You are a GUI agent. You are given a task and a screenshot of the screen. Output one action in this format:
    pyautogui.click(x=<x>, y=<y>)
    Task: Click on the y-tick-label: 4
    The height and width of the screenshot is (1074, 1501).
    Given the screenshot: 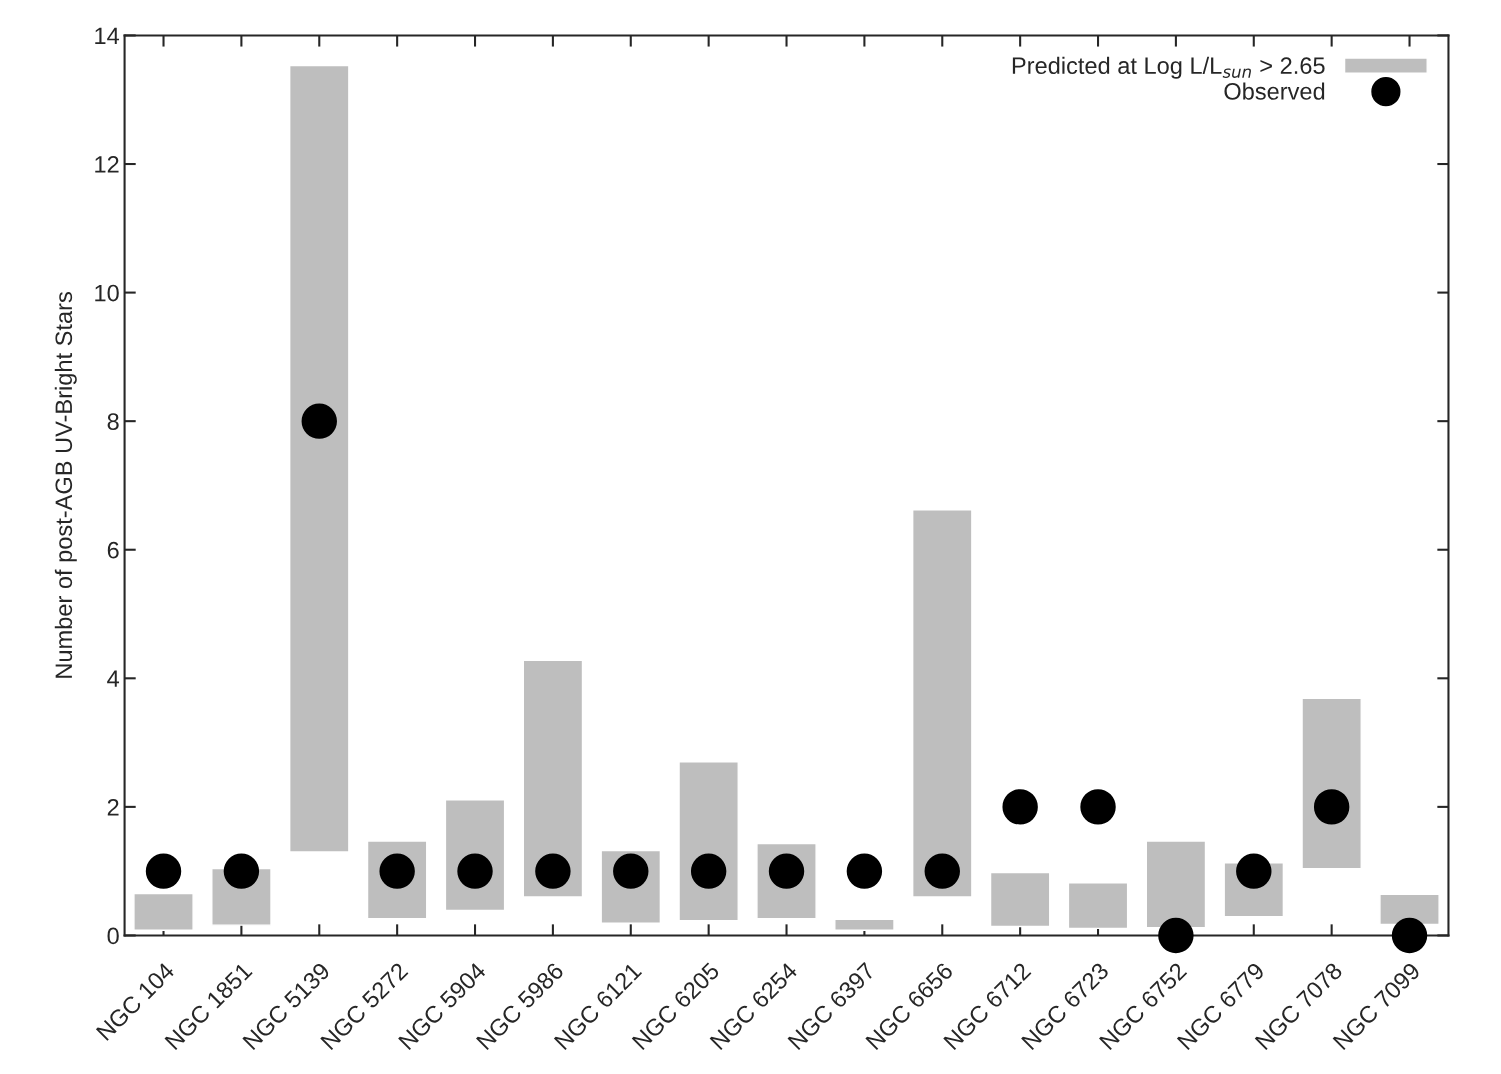 What is the action you would take?
    pyautogui.click(x=113, y=678)
    